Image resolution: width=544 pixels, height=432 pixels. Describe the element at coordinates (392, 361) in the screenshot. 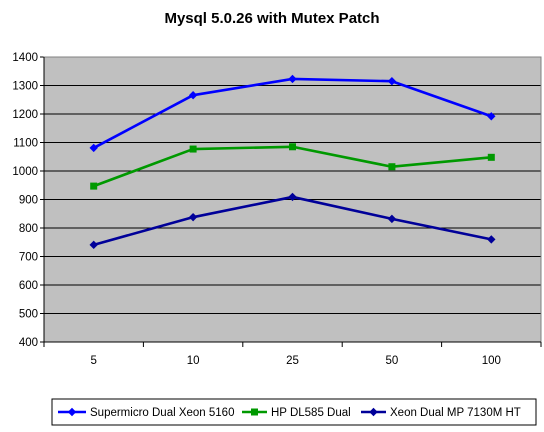

I see `x-tick-label: 50` at that location.